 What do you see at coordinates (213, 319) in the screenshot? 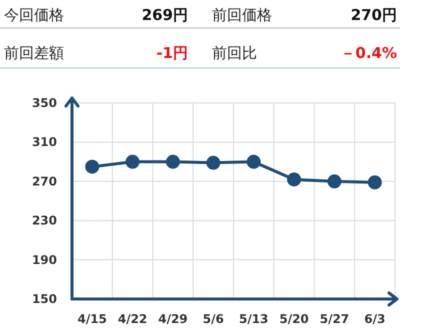
I see `x-tick-label: 5/6` at bounding box center [213, 319].